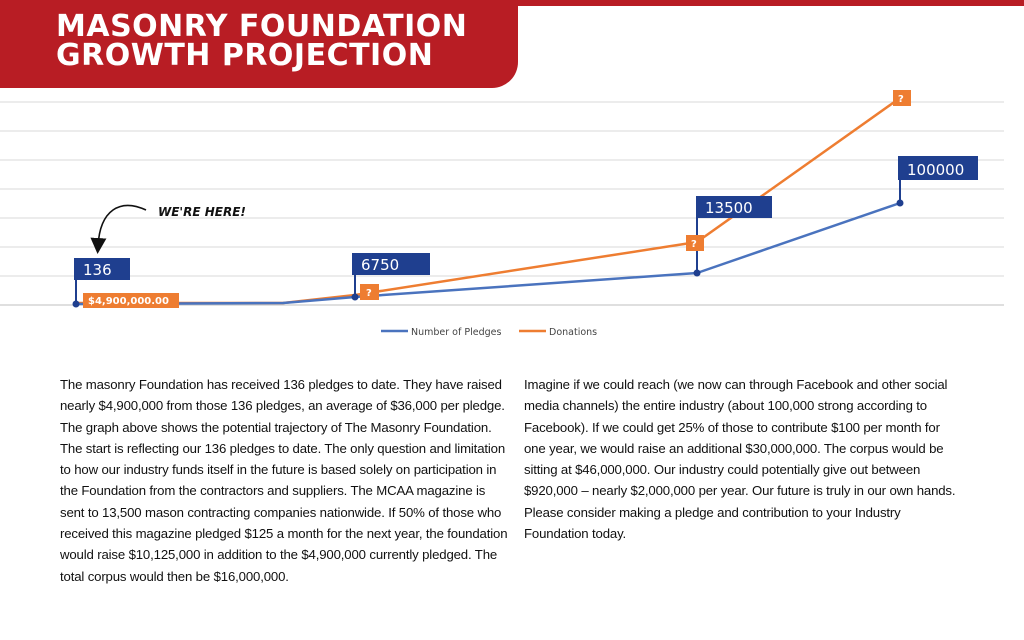 This screenshot has width=1024, height=640. I want to click on pledge-value-label: 136, so click(97, 270).